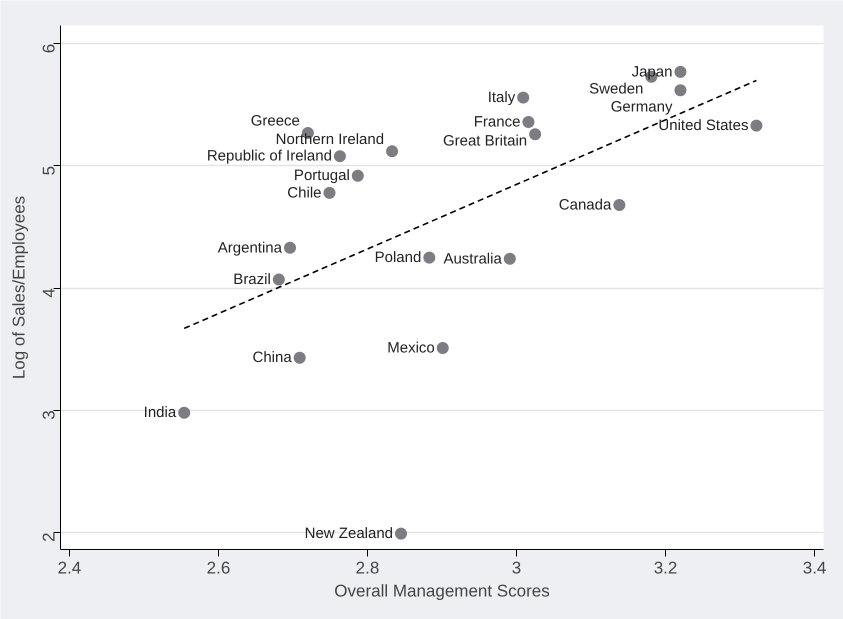  I want to click on annotation: Brazil, so click(252, 279).